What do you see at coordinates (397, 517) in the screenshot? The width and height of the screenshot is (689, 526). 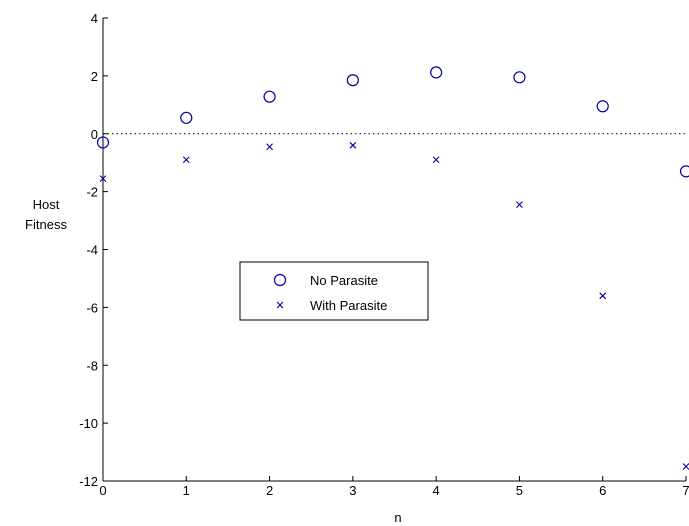 I see `x-axis-label: n` at bounding box center [397, 517].